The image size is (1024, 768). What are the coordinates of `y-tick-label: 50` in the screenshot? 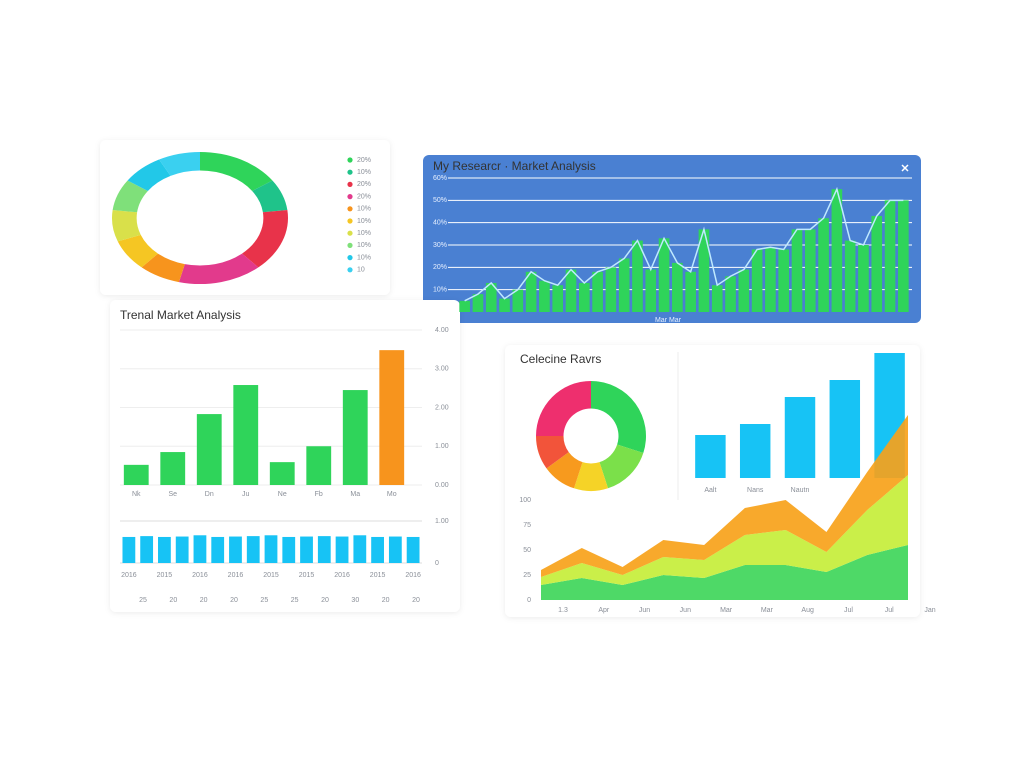 It's located at (527, 550).